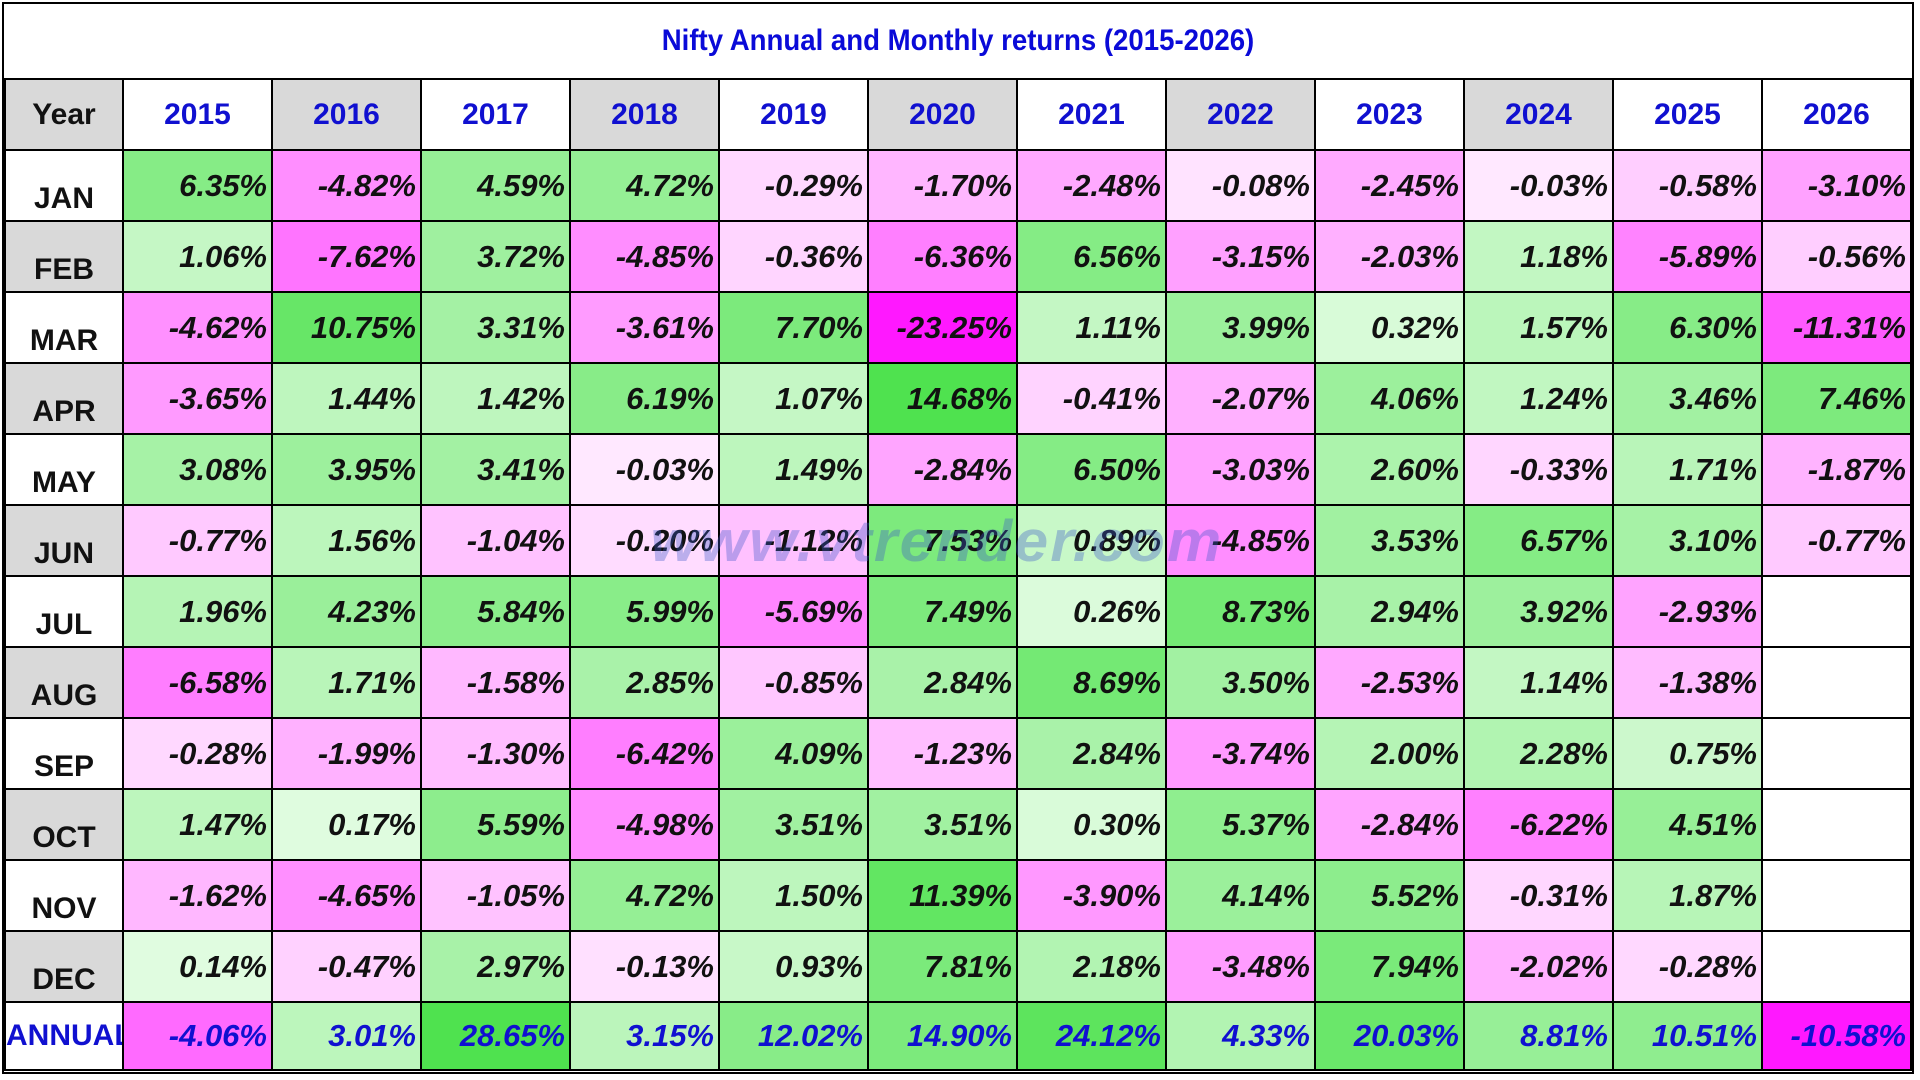 The image size is (1920, 1080). Describe the element at coordinates (64, 114) in the screenshot. I see `year-corner-label: Year` at that location.